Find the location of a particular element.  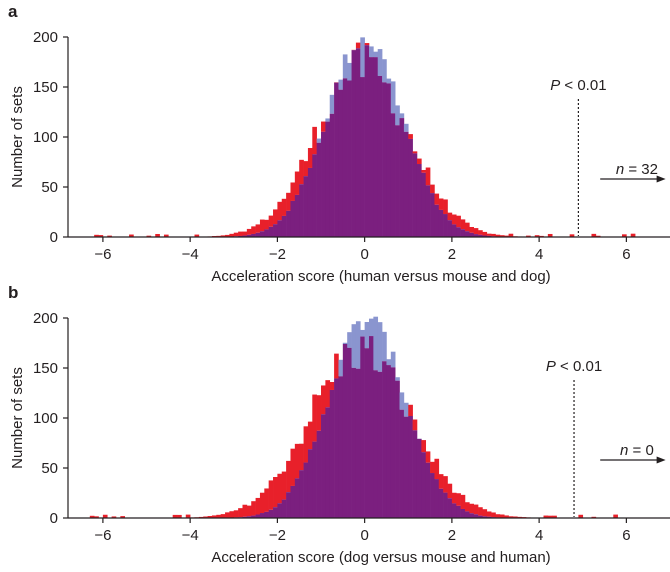

panel-label: b is located at coordinates (13, 292).